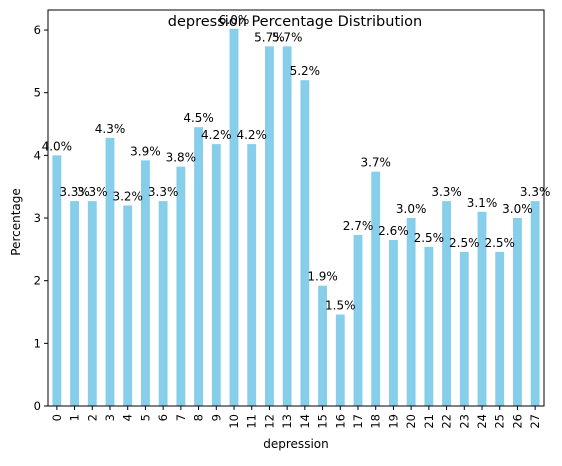  What do you see at coordinates (127, 196) in the screenshot?
I see `data-label-4: 3.2%` at bounding box center [127, 196].